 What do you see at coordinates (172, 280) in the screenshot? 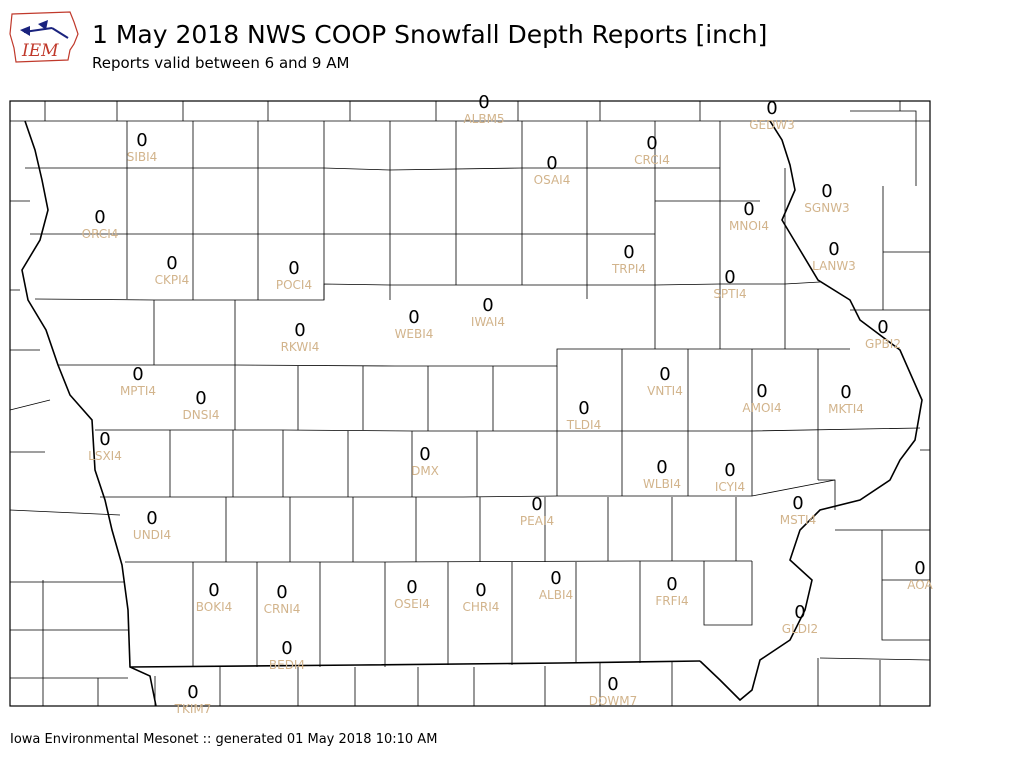
I see `station-id-label: CKPI4` at bounding box center [172, 280].